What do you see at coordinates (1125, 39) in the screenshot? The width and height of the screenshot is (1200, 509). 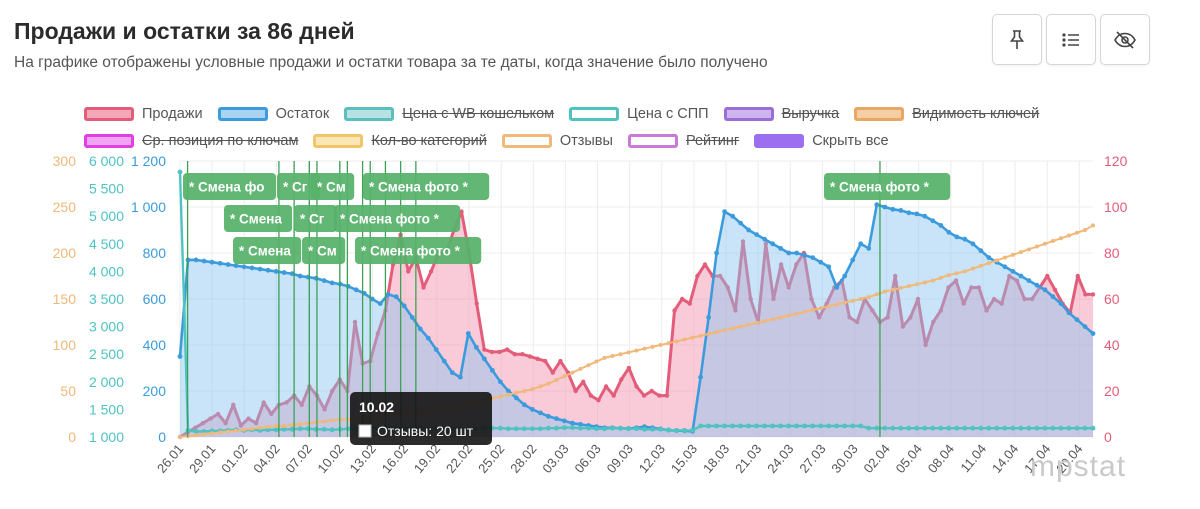 I see `hide-button` at bounding box center [1125, 39].